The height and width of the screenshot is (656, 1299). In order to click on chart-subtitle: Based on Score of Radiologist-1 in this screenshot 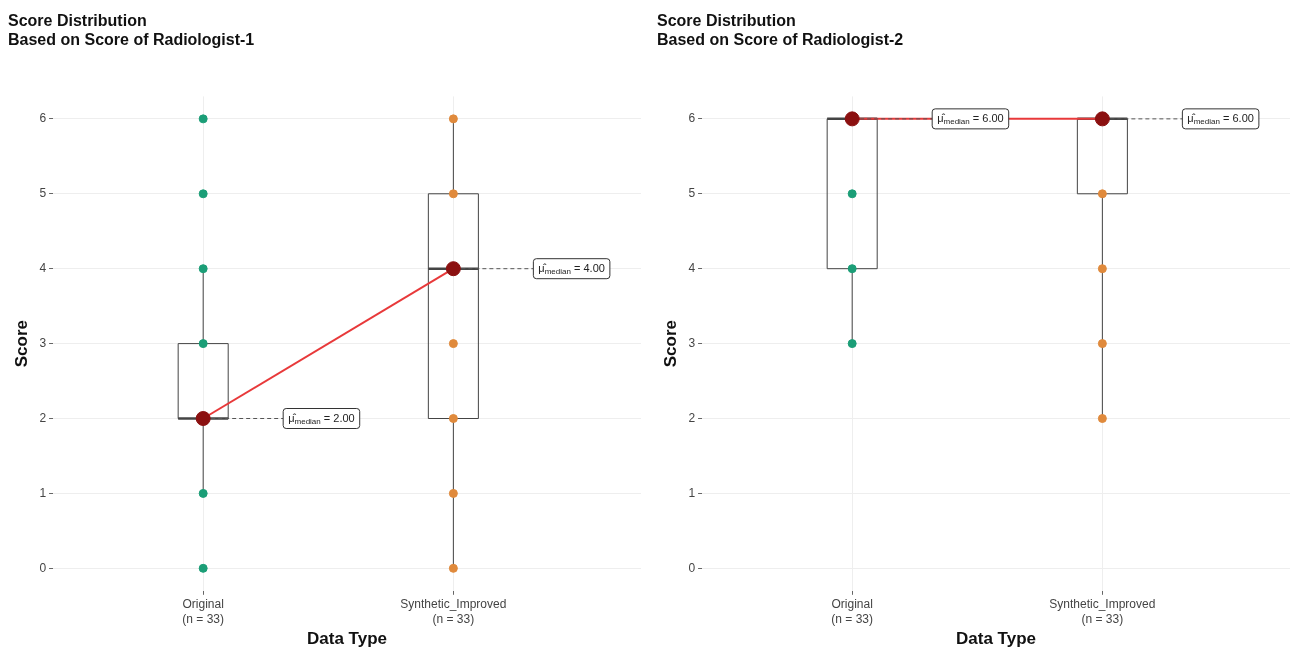, I will do `click(131, 40)`.